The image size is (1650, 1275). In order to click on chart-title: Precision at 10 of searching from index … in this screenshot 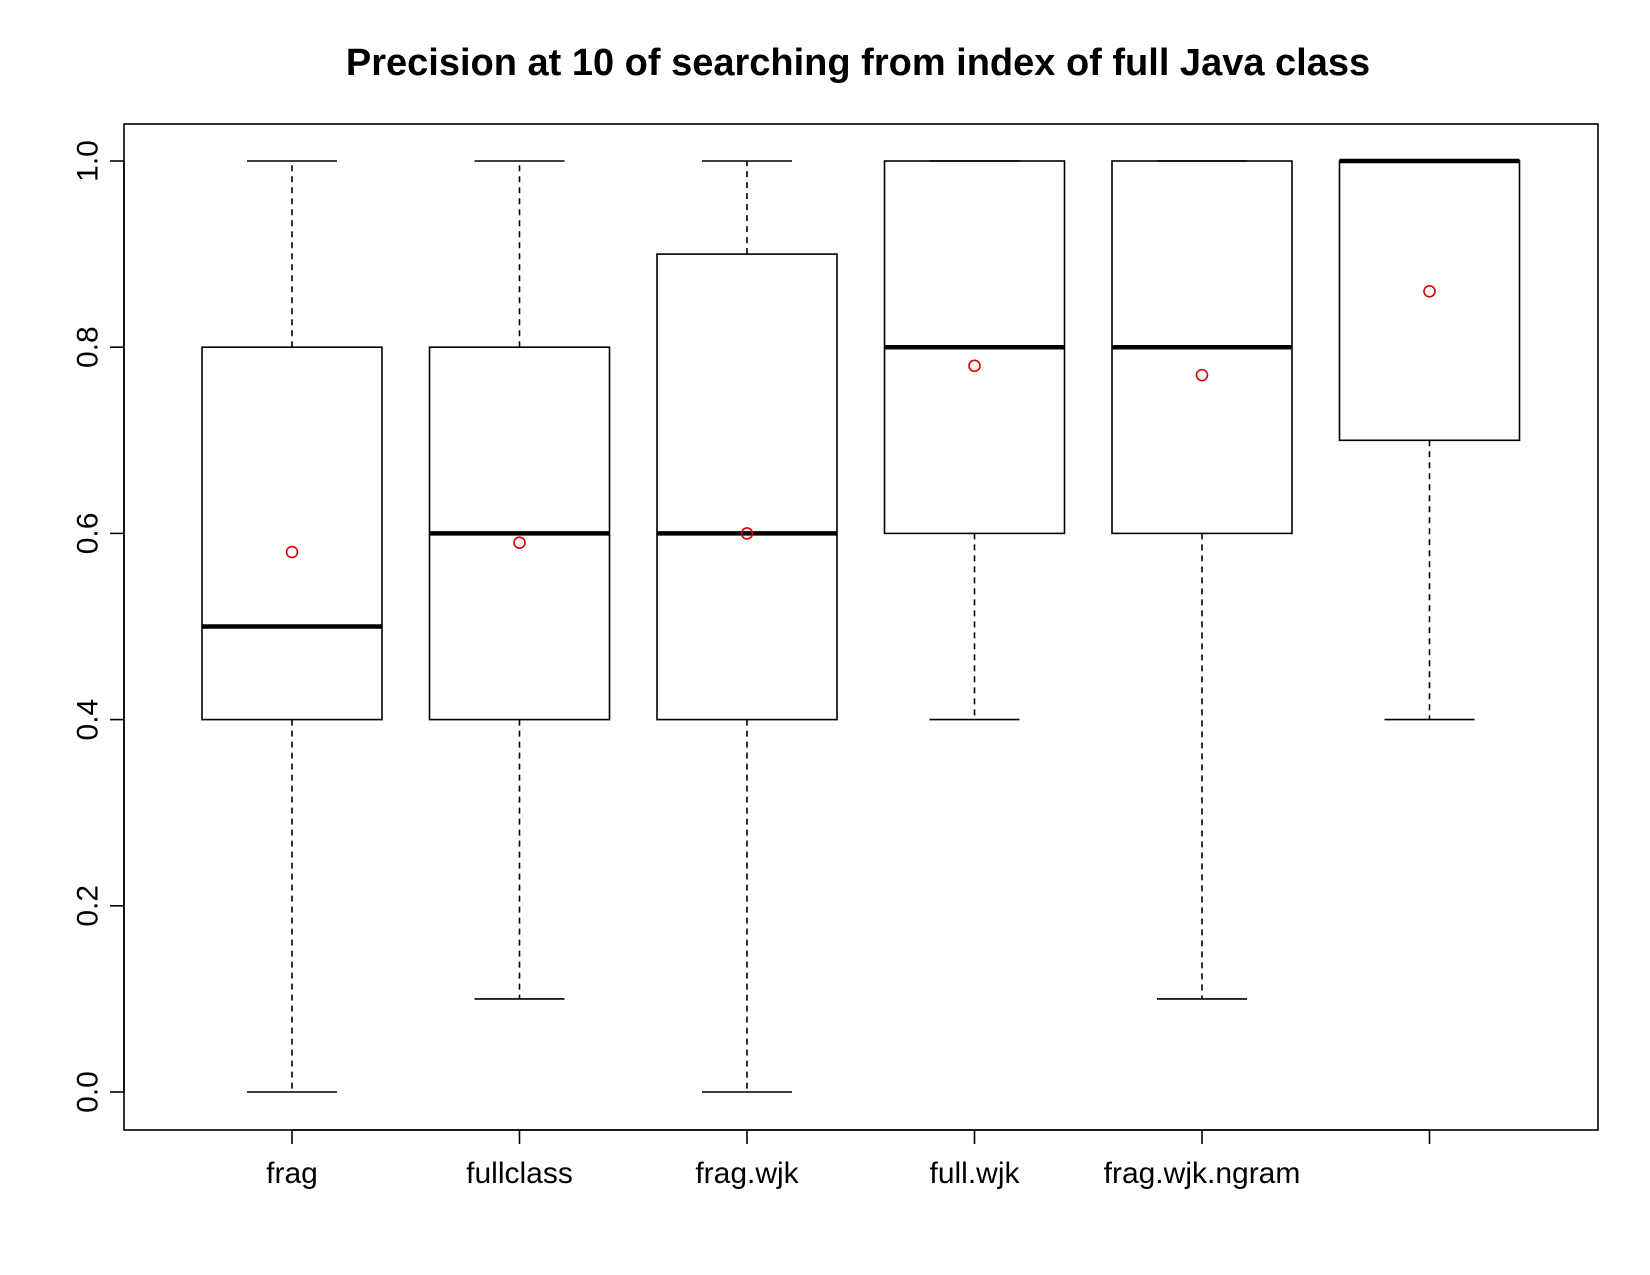, I will do `click(858, 63)`.